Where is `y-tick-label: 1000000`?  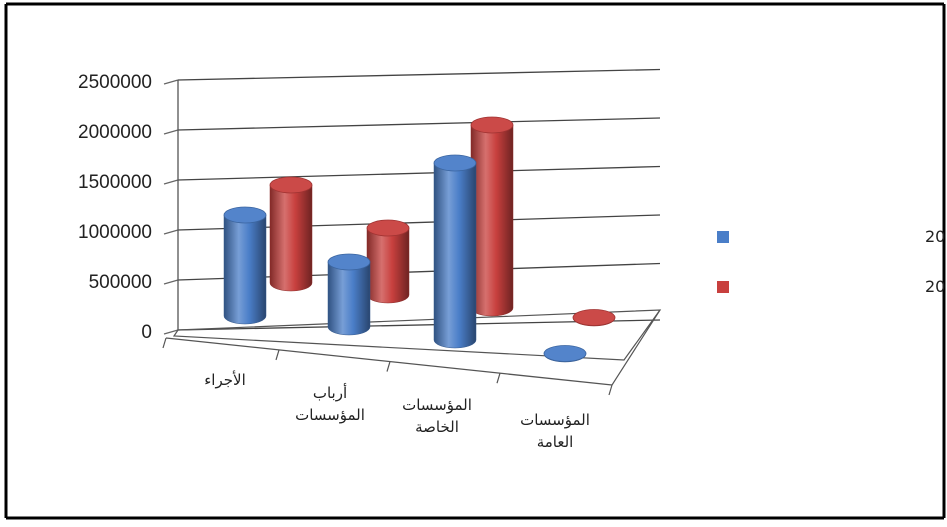 y-tick-label: 1000000 is located at coordinates (115, 232).